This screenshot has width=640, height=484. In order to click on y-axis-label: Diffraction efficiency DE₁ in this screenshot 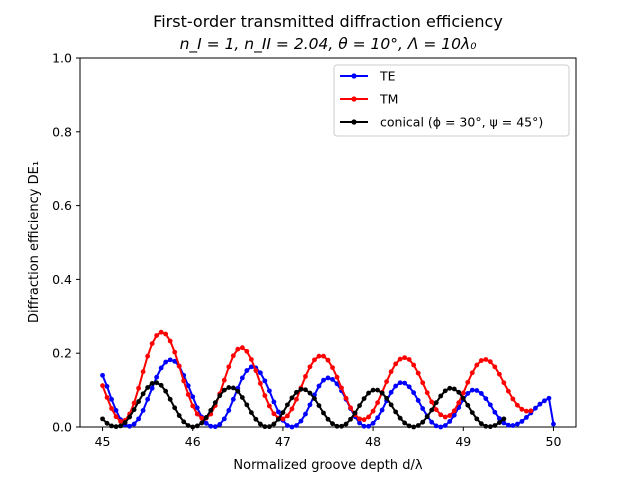, I will do `click(34, 242)`.